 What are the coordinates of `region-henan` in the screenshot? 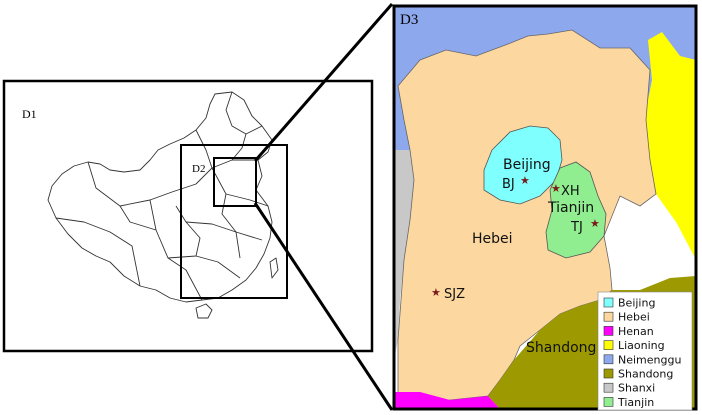 It's located at (447, 400).